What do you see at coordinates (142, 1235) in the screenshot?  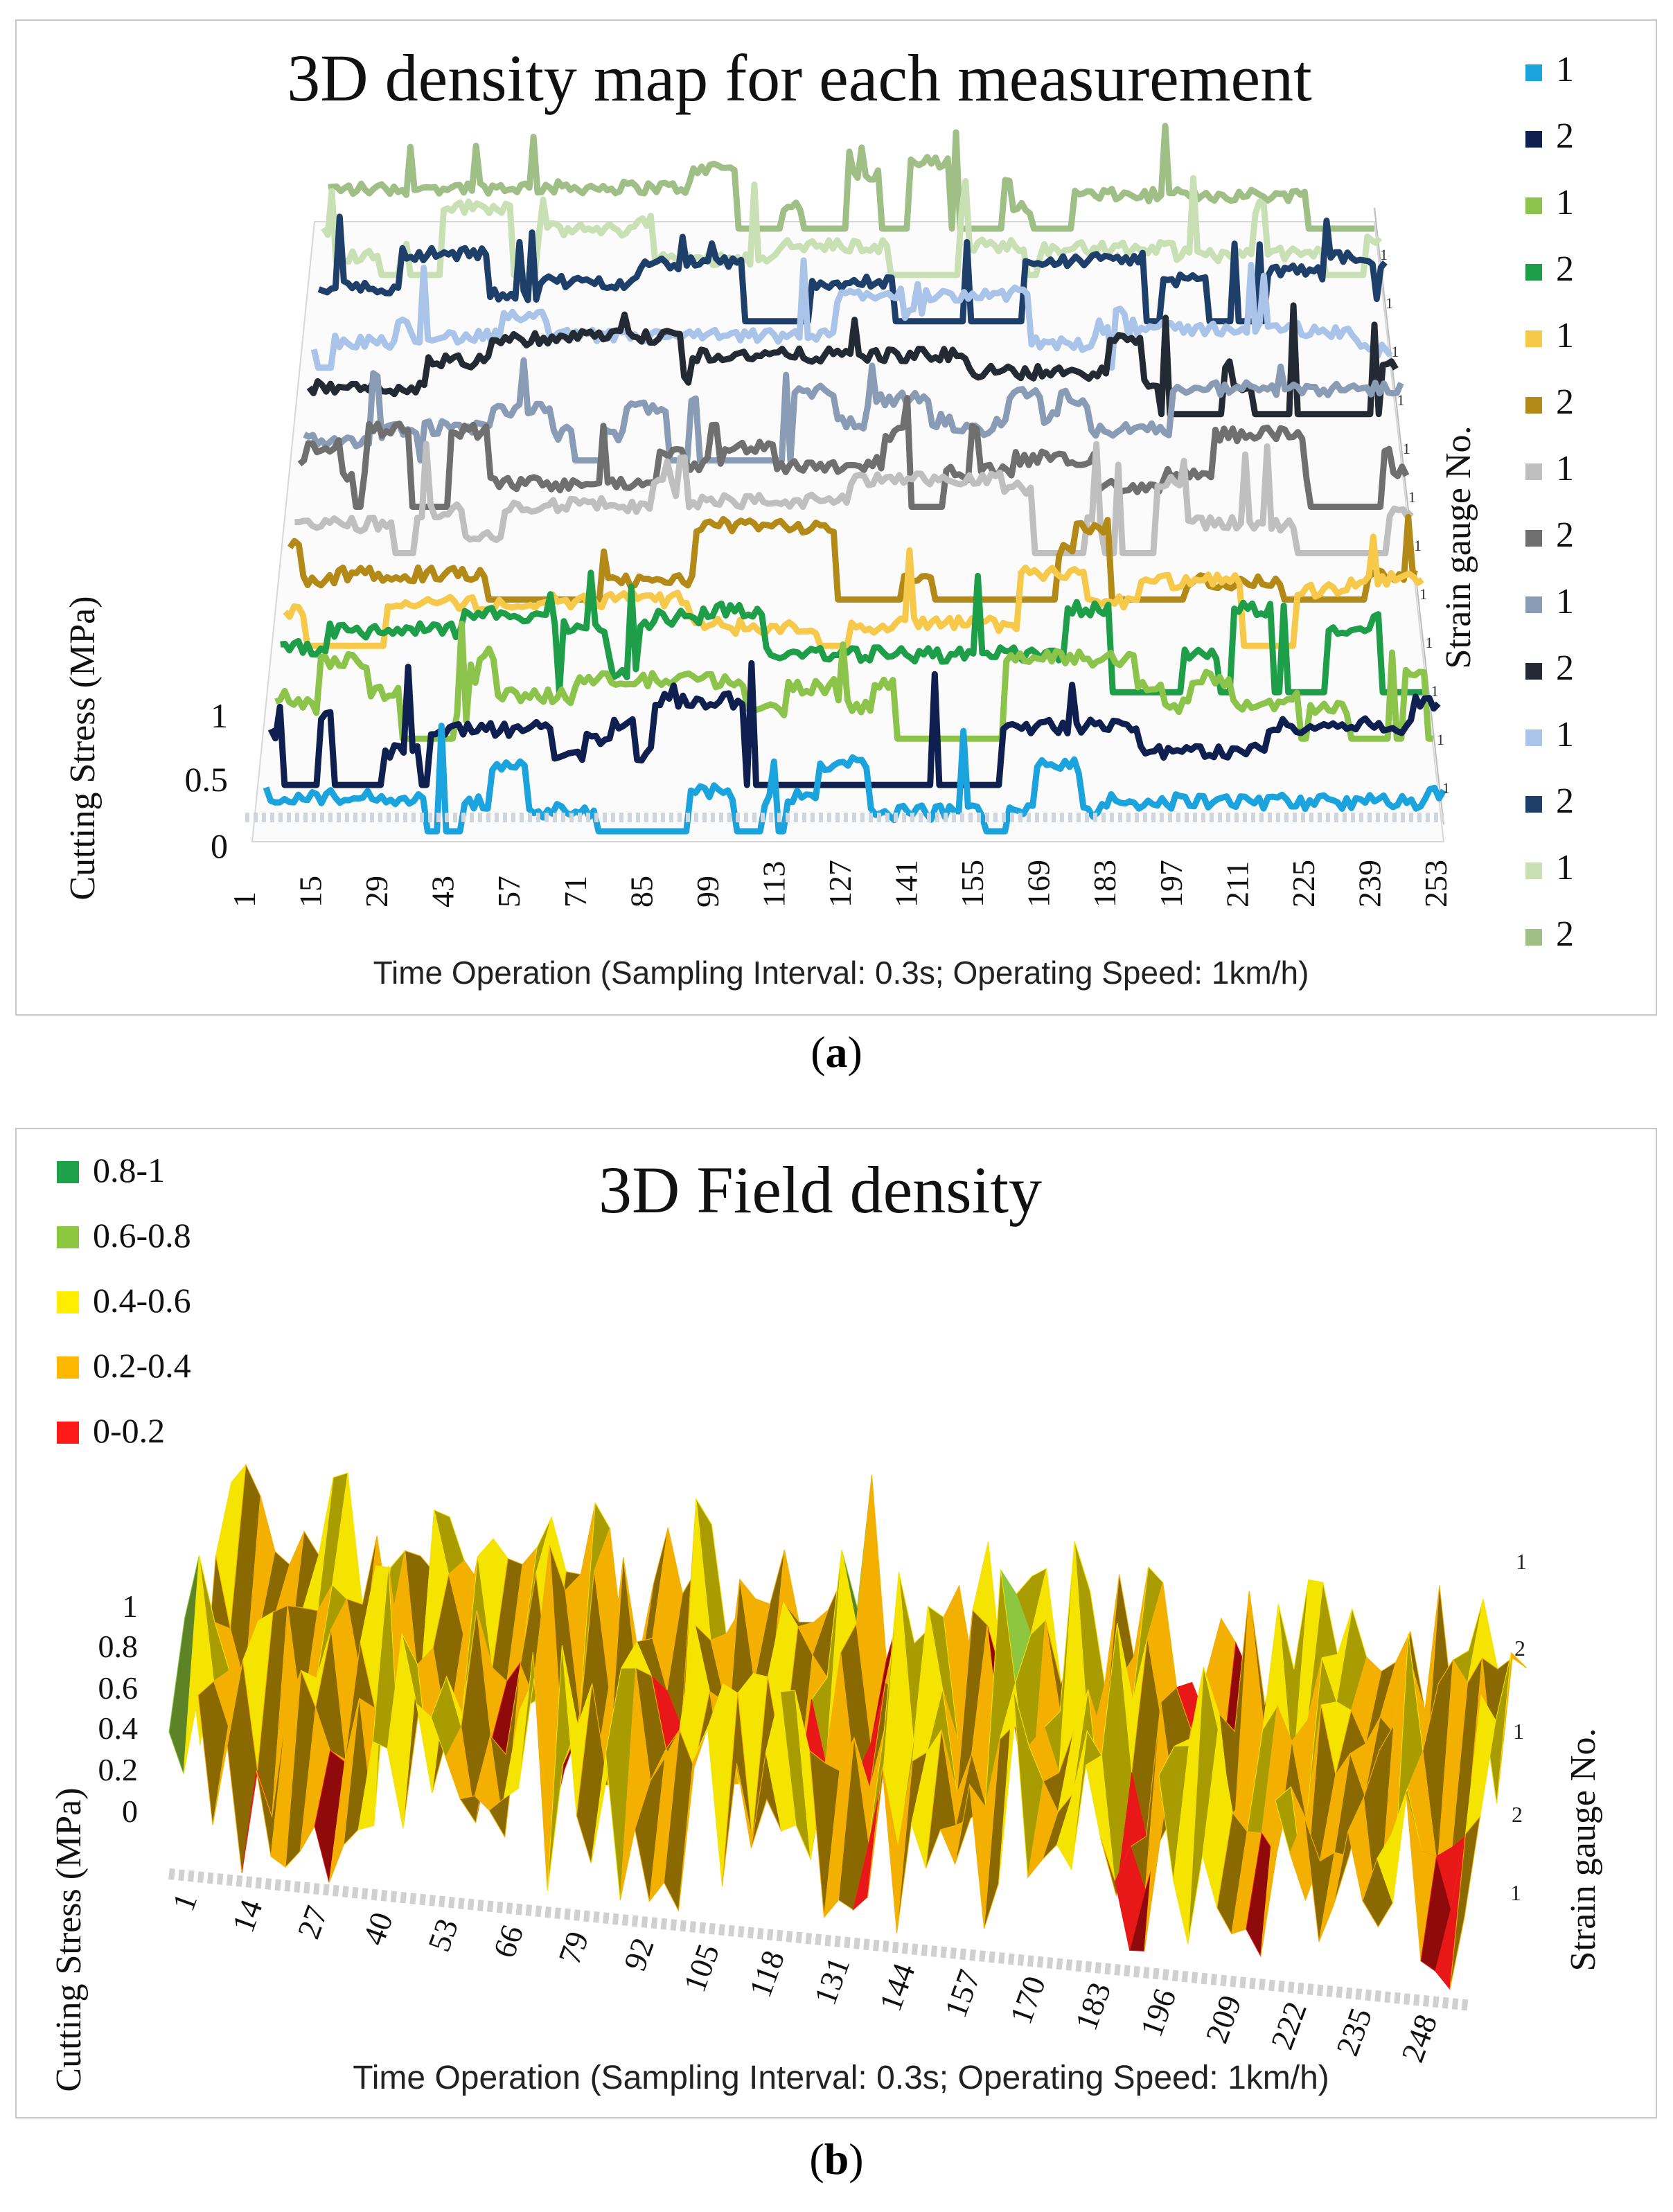 I see `legend-label: 0.6-0.8` at bounding box center [142, 1235].